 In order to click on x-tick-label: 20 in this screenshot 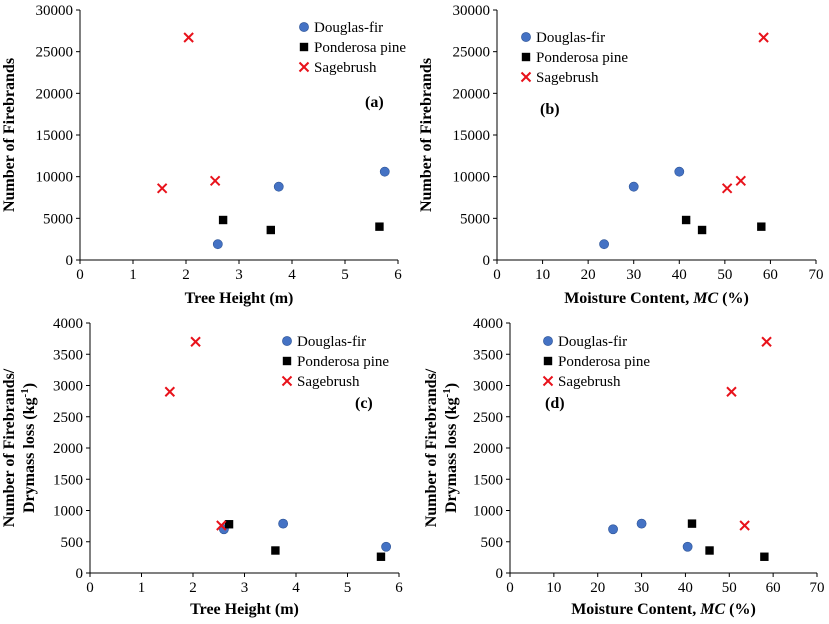, I will do `click(588, 275)`.